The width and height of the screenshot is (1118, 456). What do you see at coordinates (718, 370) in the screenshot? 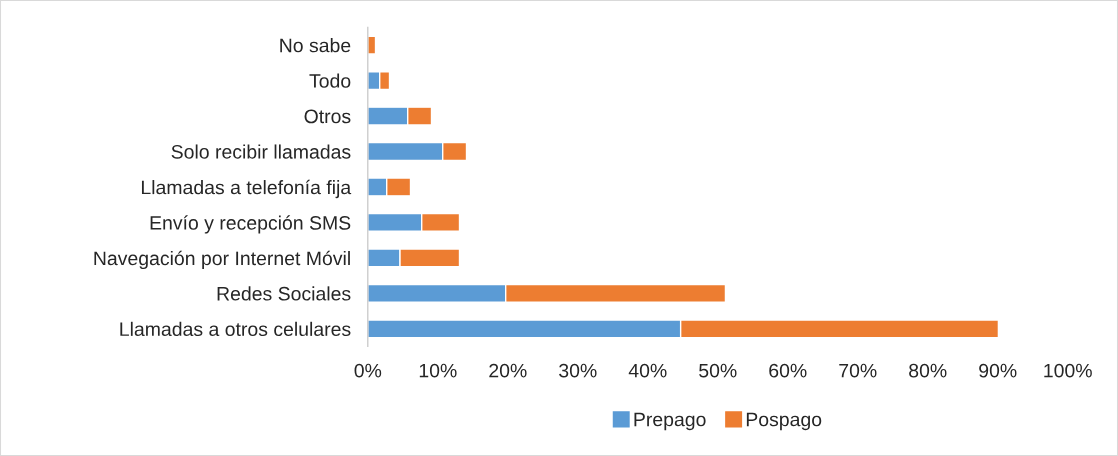
I see `x-tick-label: 50%` at bounding box center [718, 370].